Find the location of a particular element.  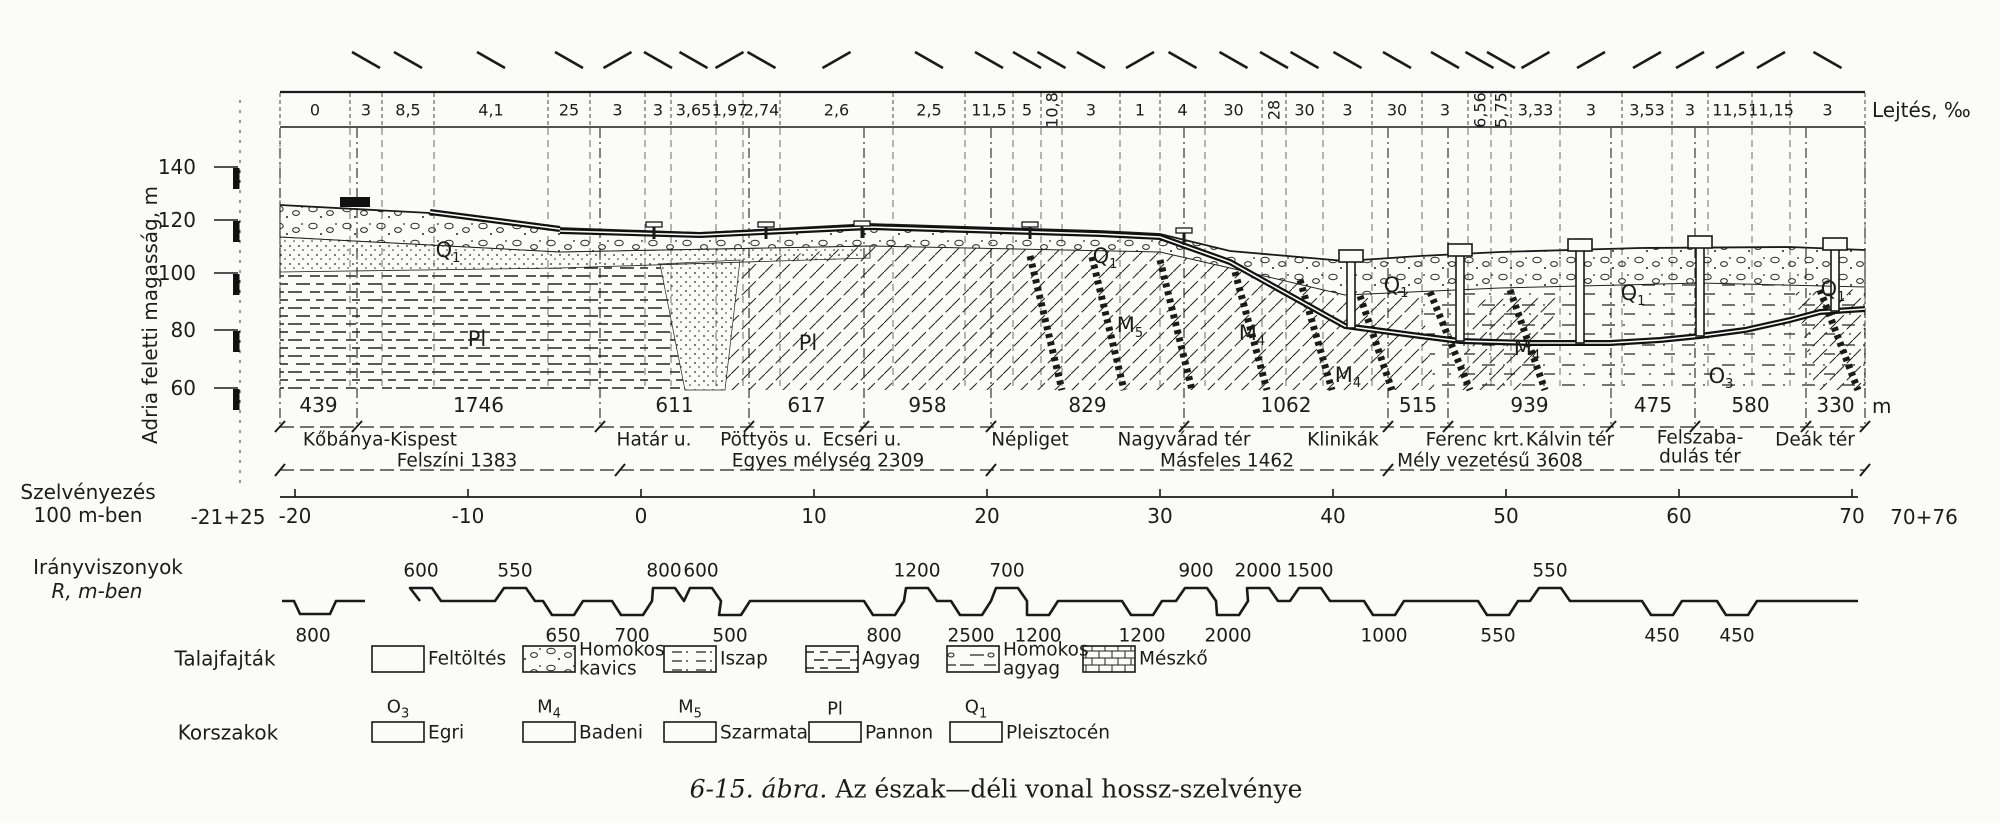

soil-legend-title: Talajfajták is located at coordinates (225, 658).